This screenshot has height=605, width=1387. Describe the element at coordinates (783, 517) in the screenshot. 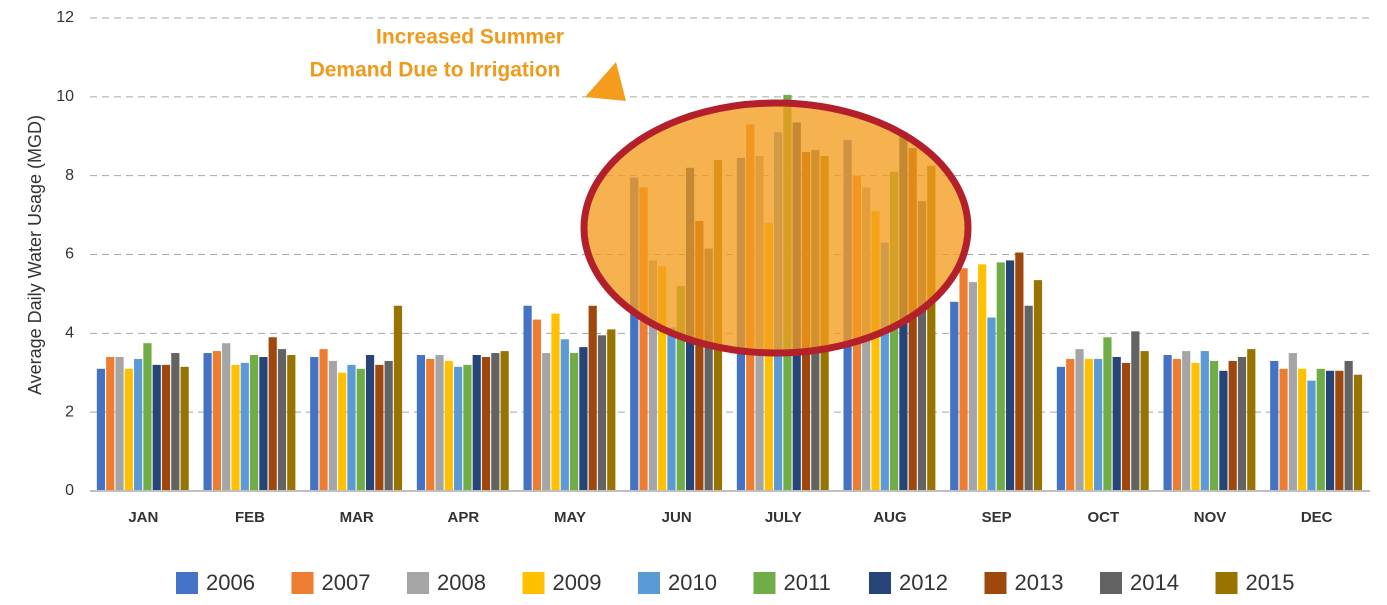

I see `x-tick-label: JULY` at that location.